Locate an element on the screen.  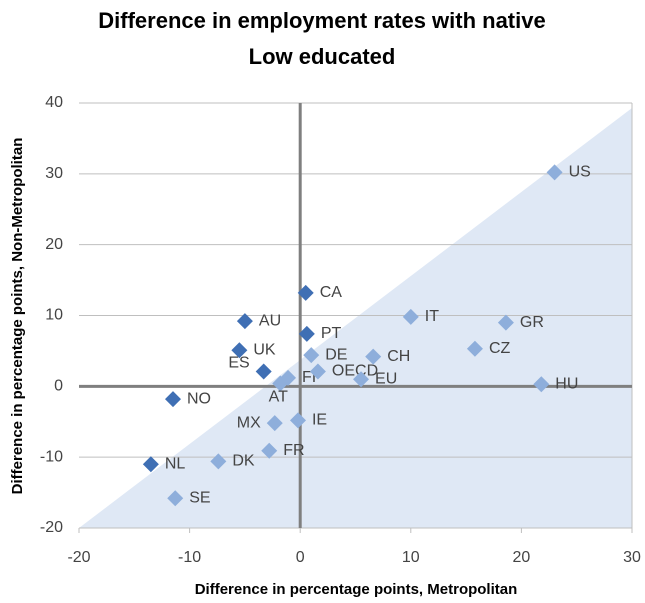
point-label: SE is located at coordinates (199, 497).